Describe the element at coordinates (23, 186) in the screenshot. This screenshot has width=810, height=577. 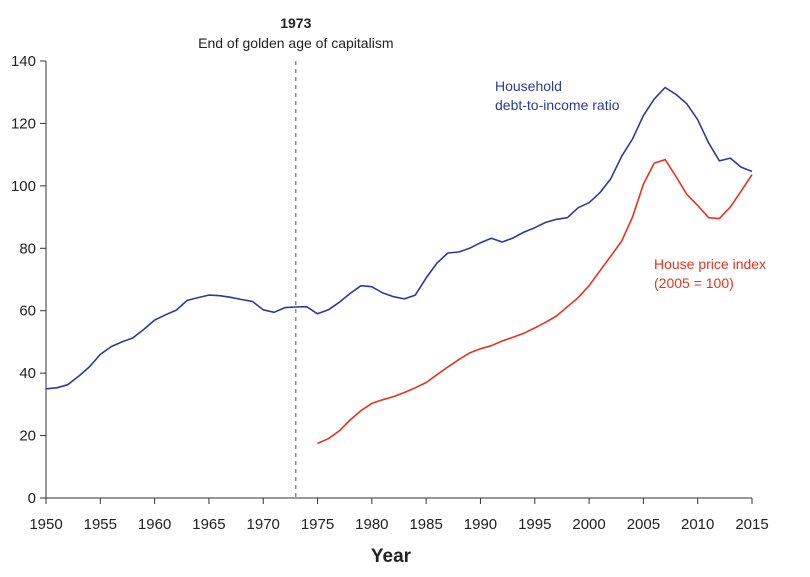
I see `y-tick-label: 100` at that location.